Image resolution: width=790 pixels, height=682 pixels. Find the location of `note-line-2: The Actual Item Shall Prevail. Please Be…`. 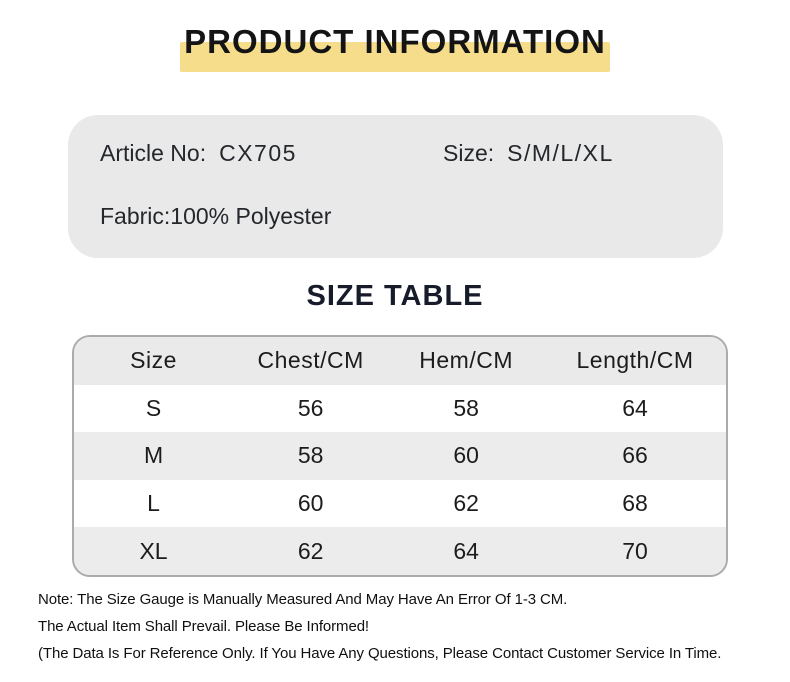

note-line-2: The Actual Item Shall Prevail. Please Be… is located at coordinates (203, 626).